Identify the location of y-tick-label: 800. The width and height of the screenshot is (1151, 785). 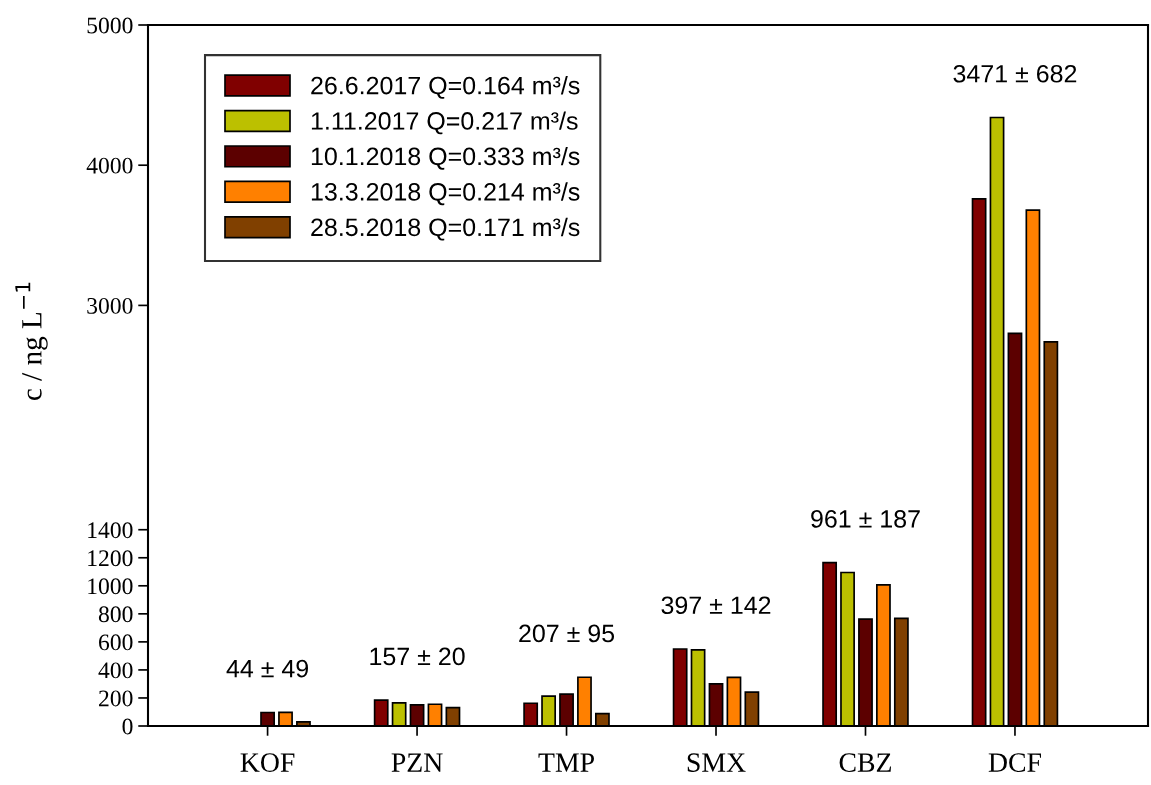
(115, 614).